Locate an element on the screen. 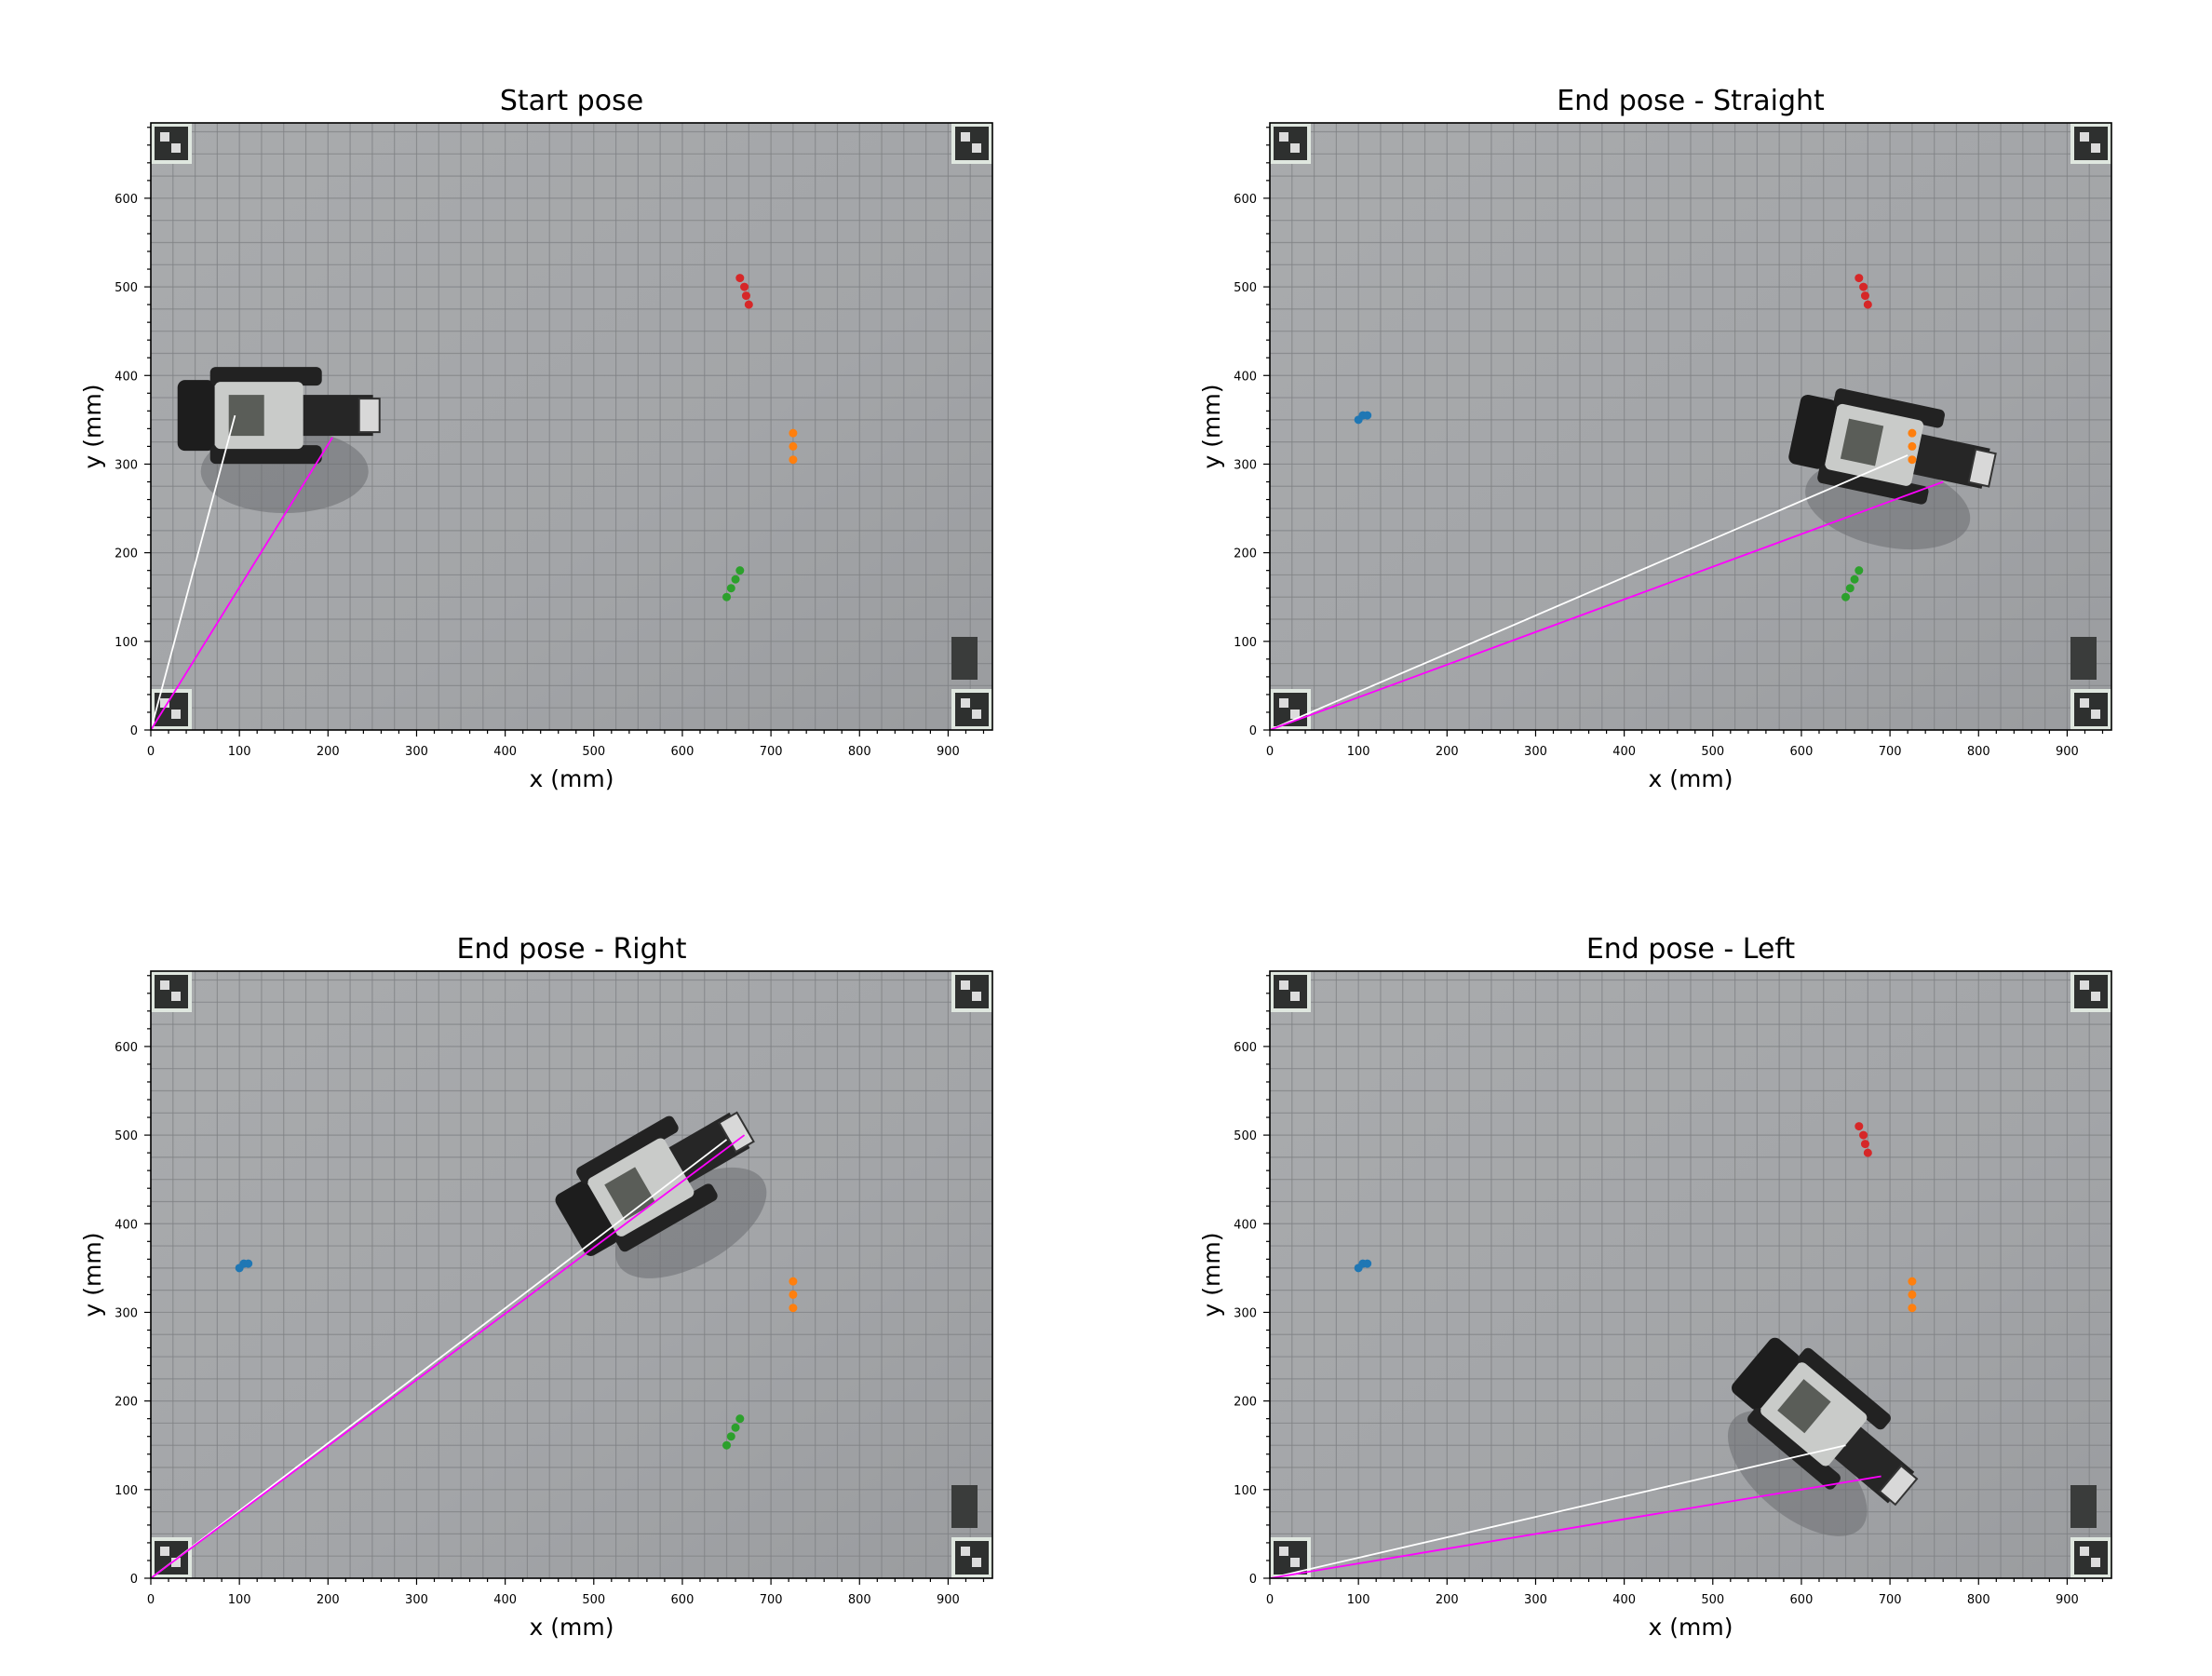 The width and height of the screenshot is (2212, 1676). x-tick-label: 900 is located at coordinates (948, 1600).